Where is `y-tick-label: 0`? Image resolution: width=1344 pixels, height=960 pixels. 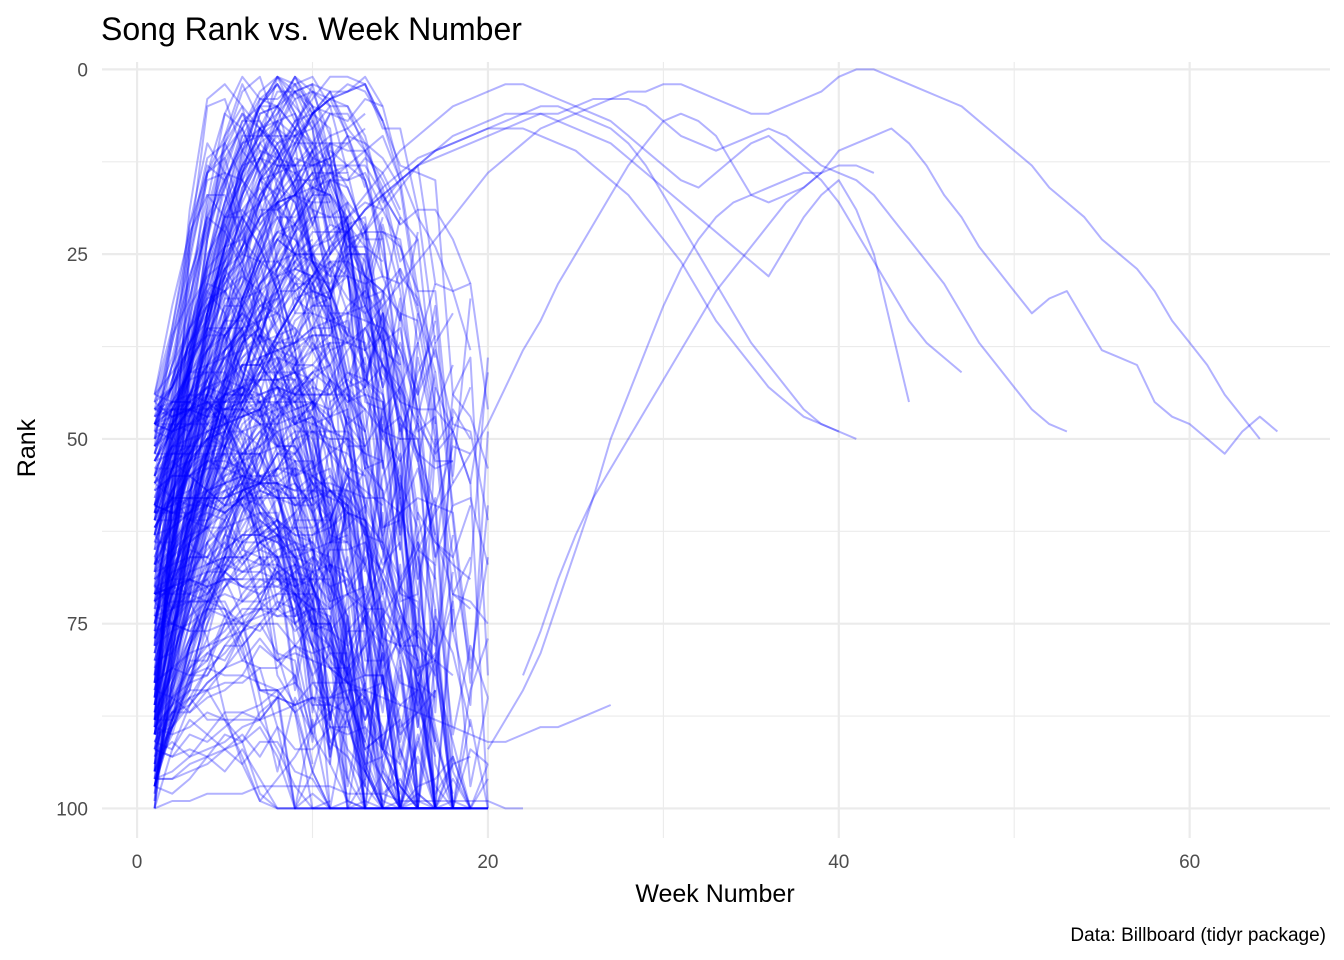 y-tick-label: 0 is located at coordinates (82, 70).